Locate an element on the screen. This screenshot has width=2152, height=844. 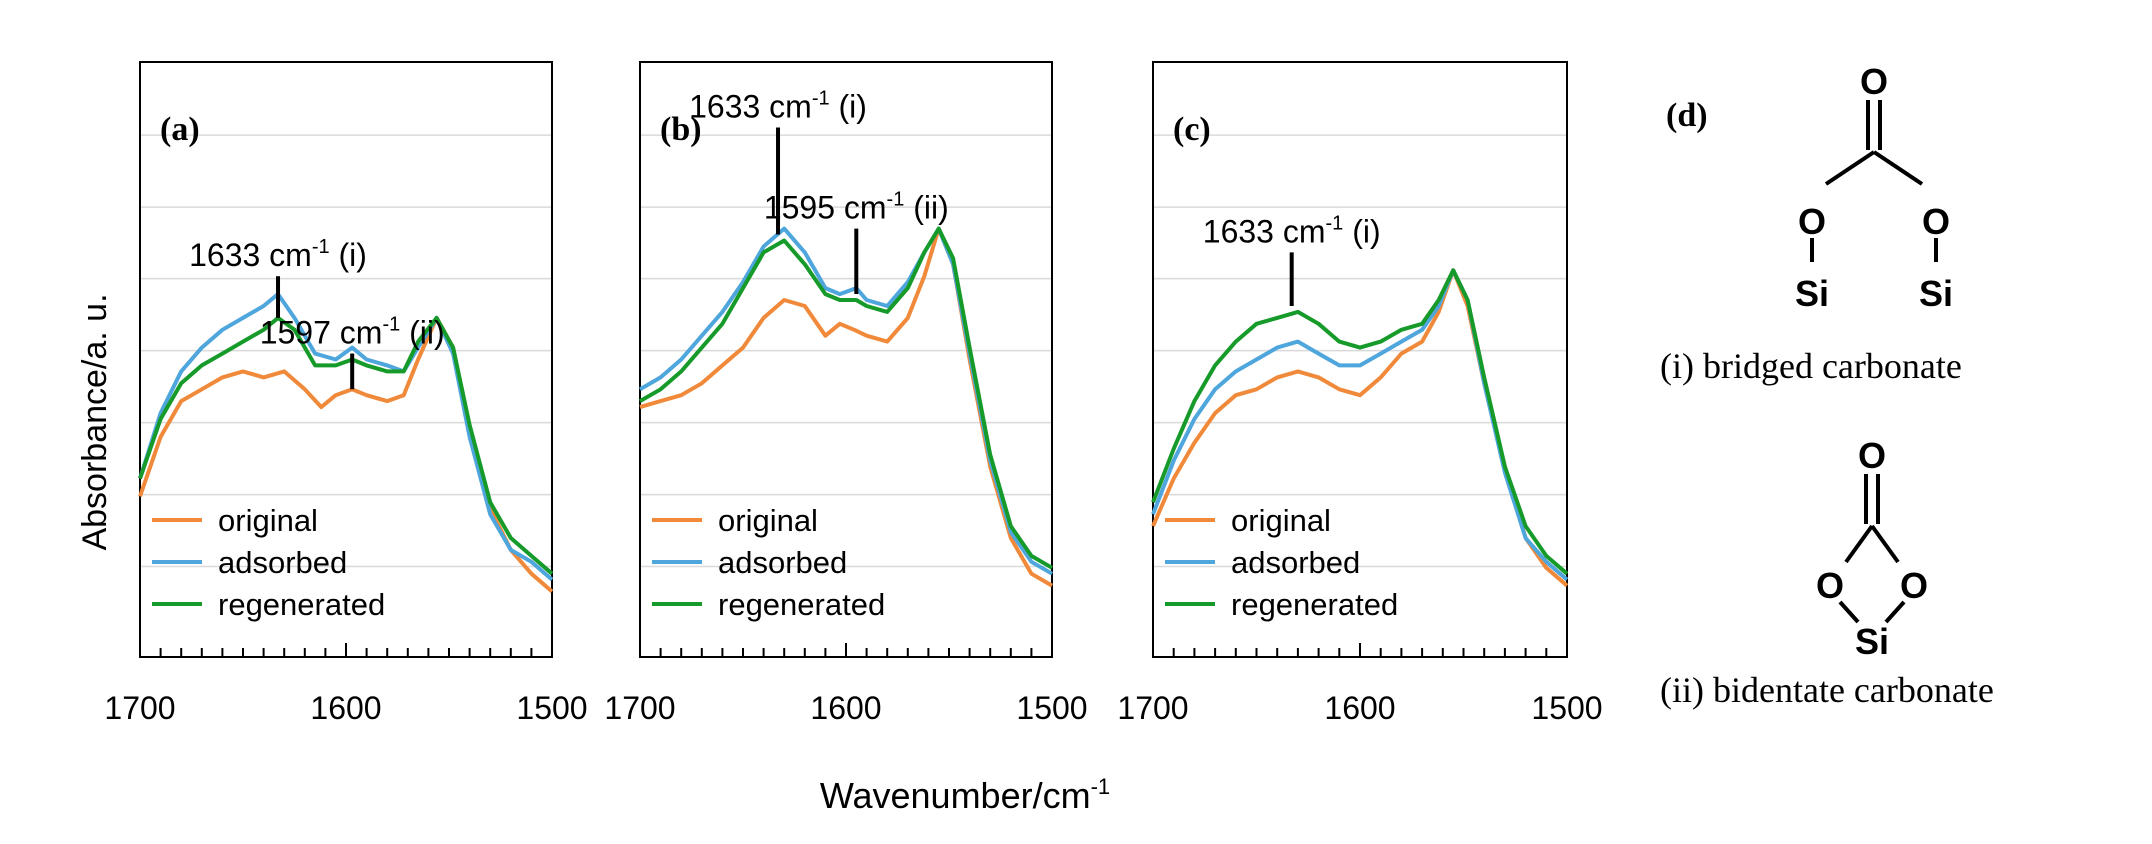
x-axis-label-sup: -1 is located at coordinates (1101, 786).